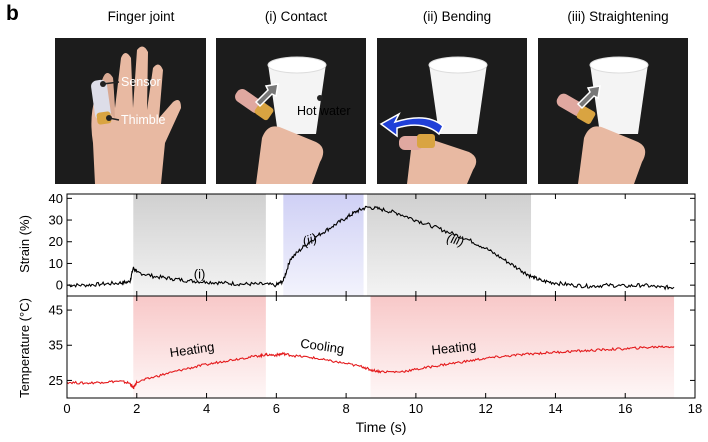  Describe the element at coordinates (56, 263) in the screenshot. I see `y-tick-label: 10` at that location.